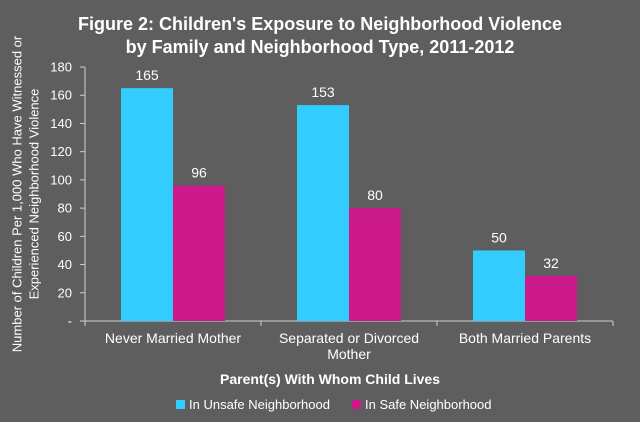 The height and width of the screenshot is (422, 640). What do you see at coordinates (61, 123) in the screenshot?
I see `y-tick-label: 140` at bounding box center [61, 123].